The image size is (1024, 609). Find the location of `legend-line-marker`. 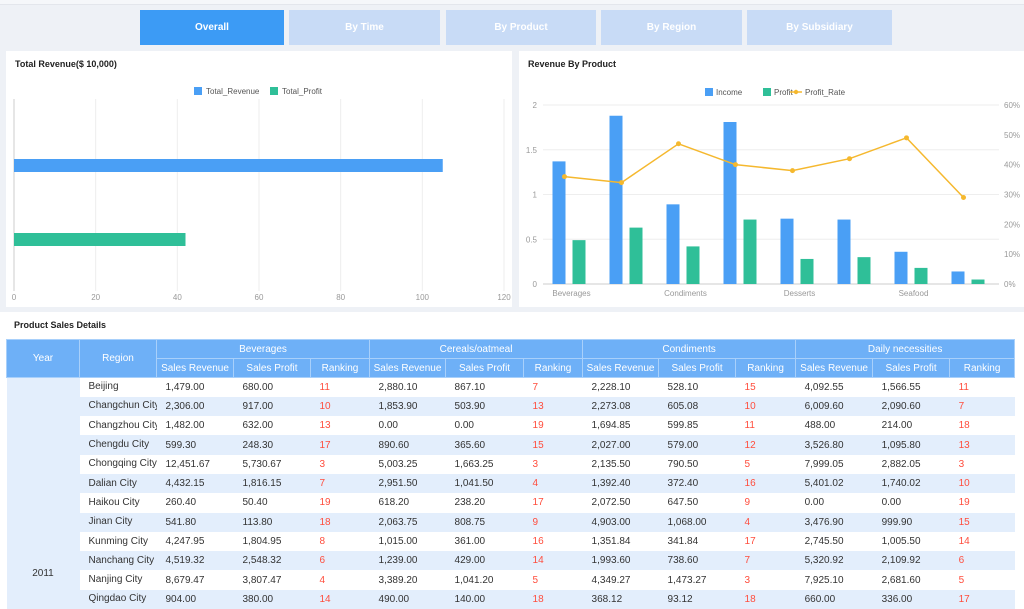

legend-line-marker is located at coordinates (796, 92).